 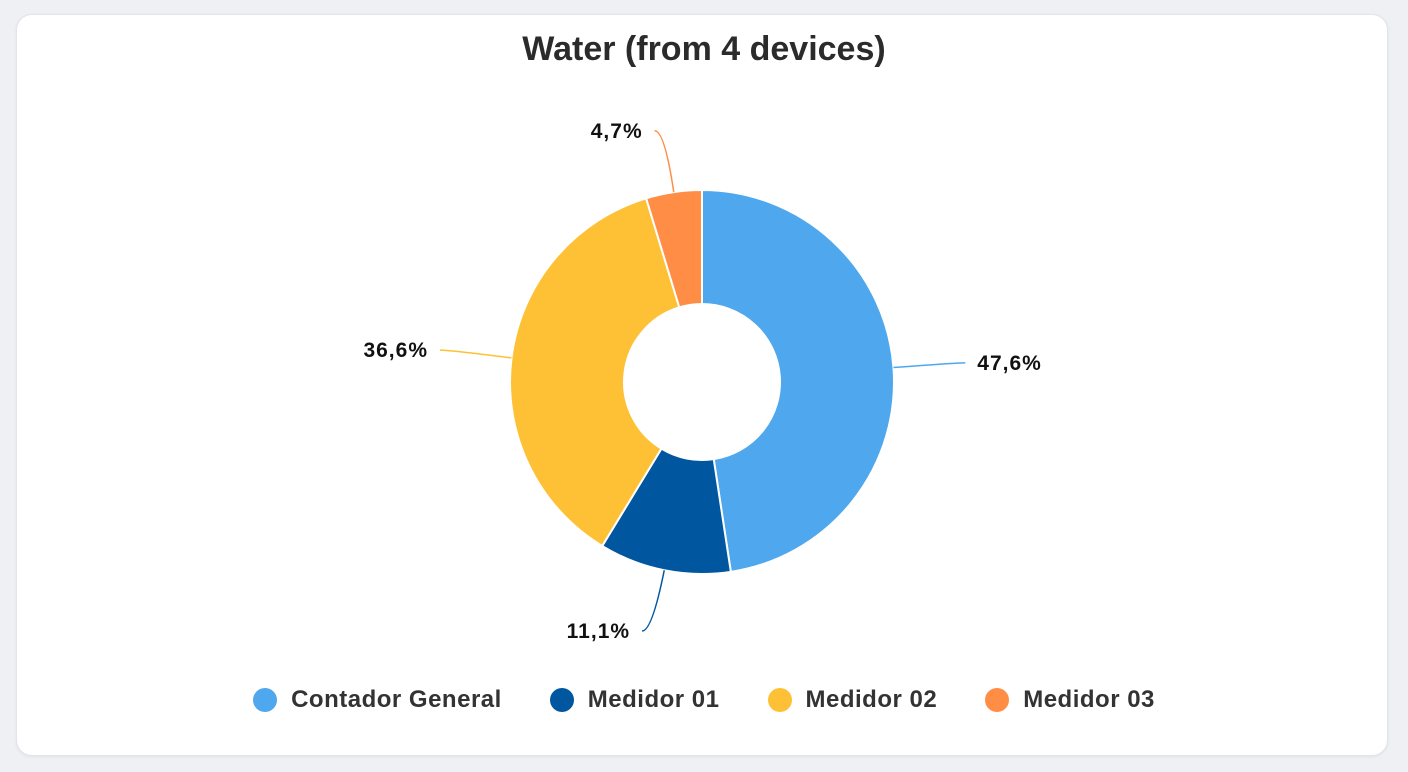 I want to click on slice-contador-general, so click(x=798, y=380).